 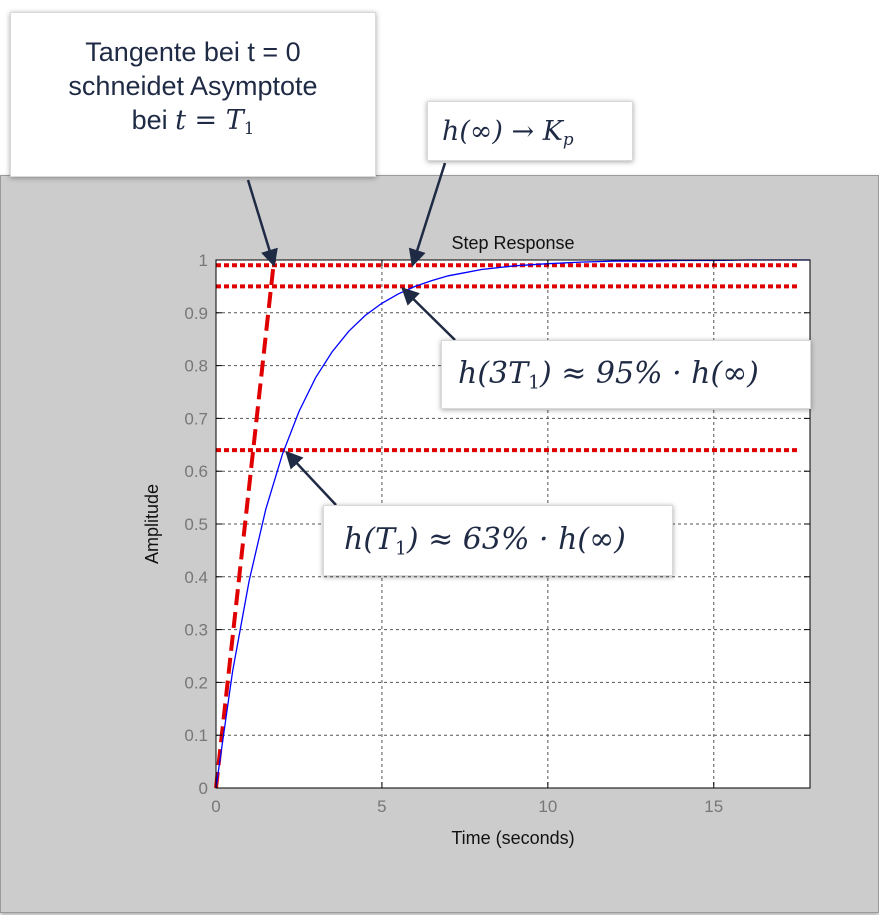 I want to click on ht1-callout-post: ) ≈ 63% · h(∞), so click(x=516, y=539).